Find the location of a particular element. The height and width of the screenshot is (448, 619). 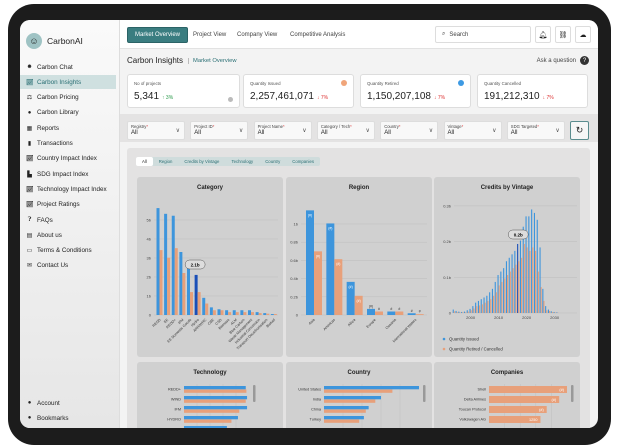

kpi-label: No of projects is located at coordinates (148, 83).